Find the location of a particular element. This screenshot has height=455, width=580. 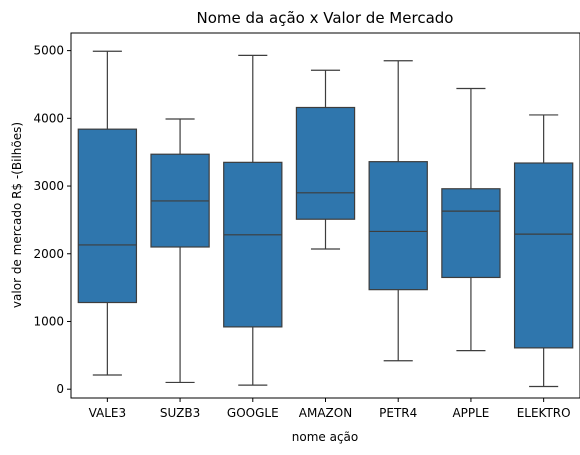

x-tick-label-petr4: PETR4 is located at coordinates (398, 413).